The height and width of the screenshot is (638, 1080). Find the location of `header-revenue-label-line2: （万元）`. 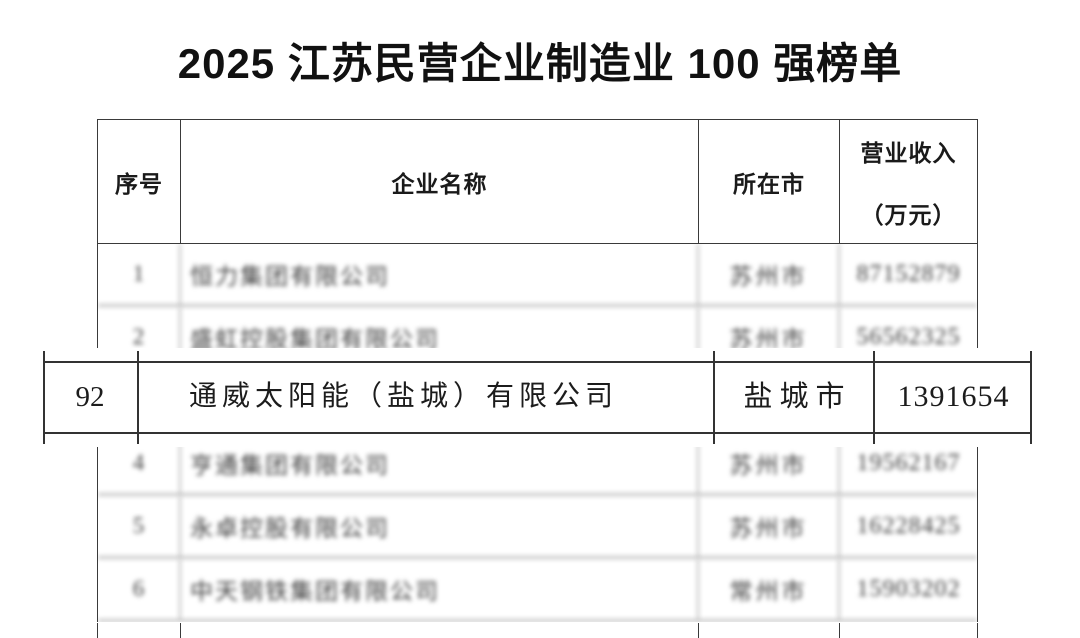

header-revenue-label-line2: （万元） is located at coordinates (908, 214).